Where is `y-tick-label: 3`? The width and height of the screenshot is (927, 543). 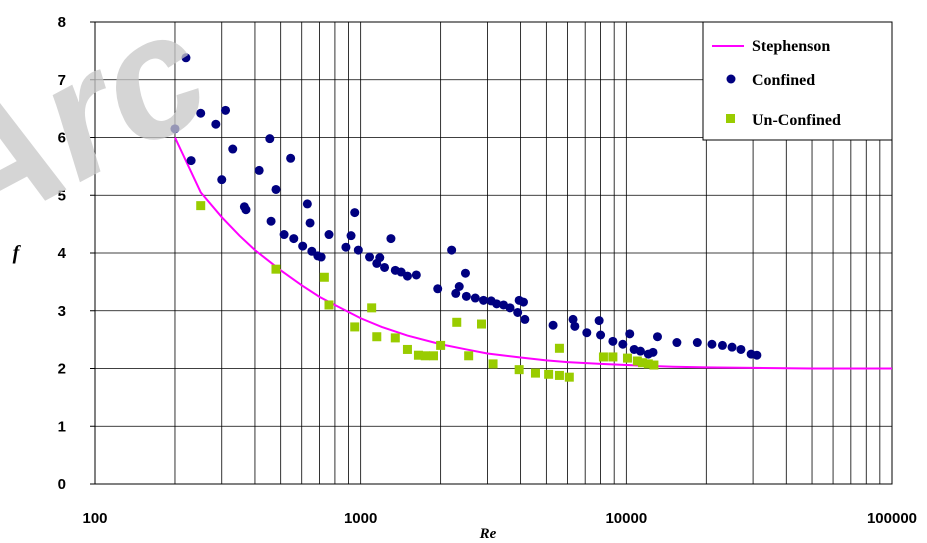
y-tick-label: 3 is located at coordinates (62, 311).